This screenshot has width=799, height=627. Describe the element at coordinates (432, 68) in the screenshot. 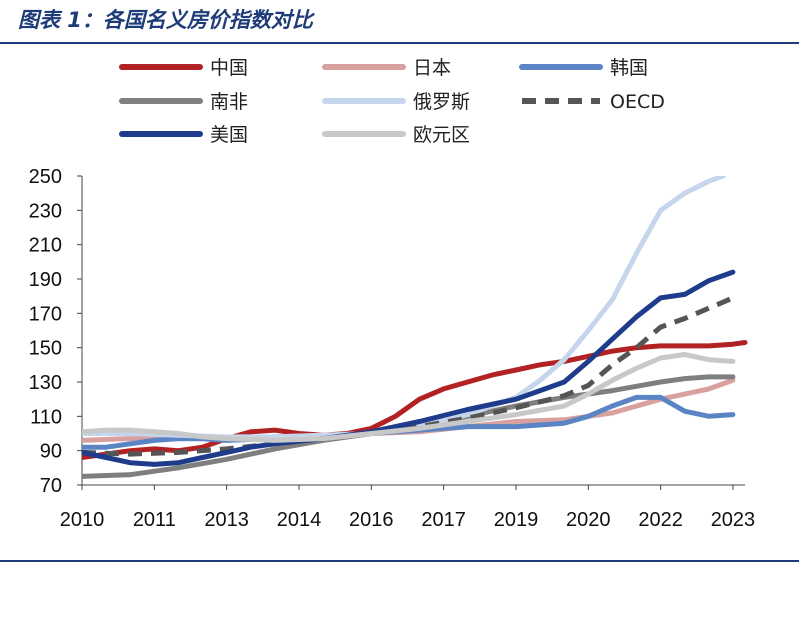

I see `legend-label: 日本` at that location.